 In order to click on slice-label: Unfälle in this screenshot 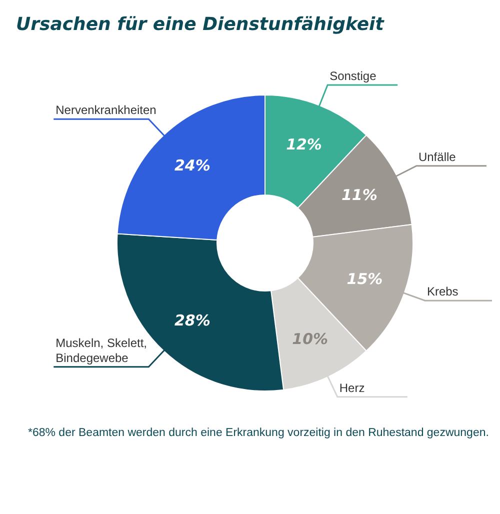, I will do `click(437, 157)`.